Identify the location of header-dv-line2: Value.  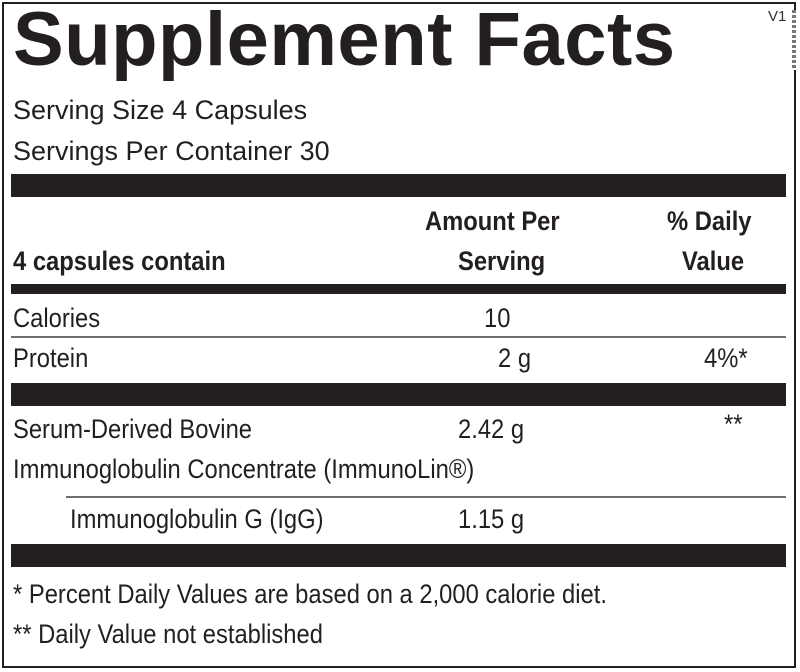
(713, 261).